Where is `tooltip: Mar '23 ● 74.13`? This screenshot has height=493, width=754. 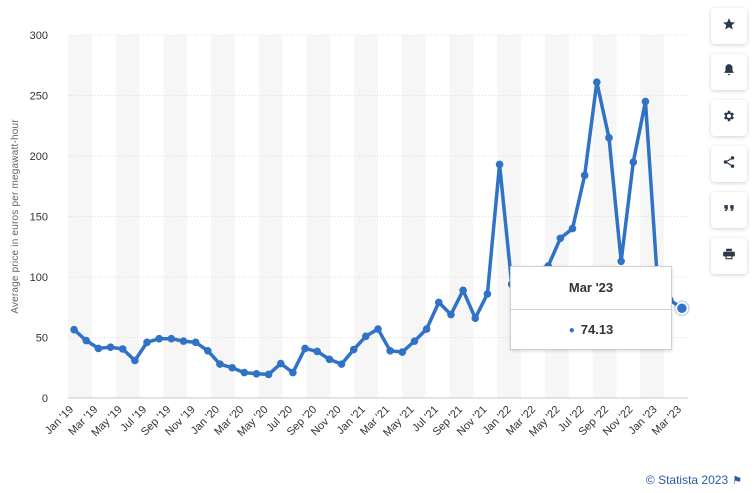
tooltip: Mar '23 ● 74.13 is located at coordinates (591, 308).